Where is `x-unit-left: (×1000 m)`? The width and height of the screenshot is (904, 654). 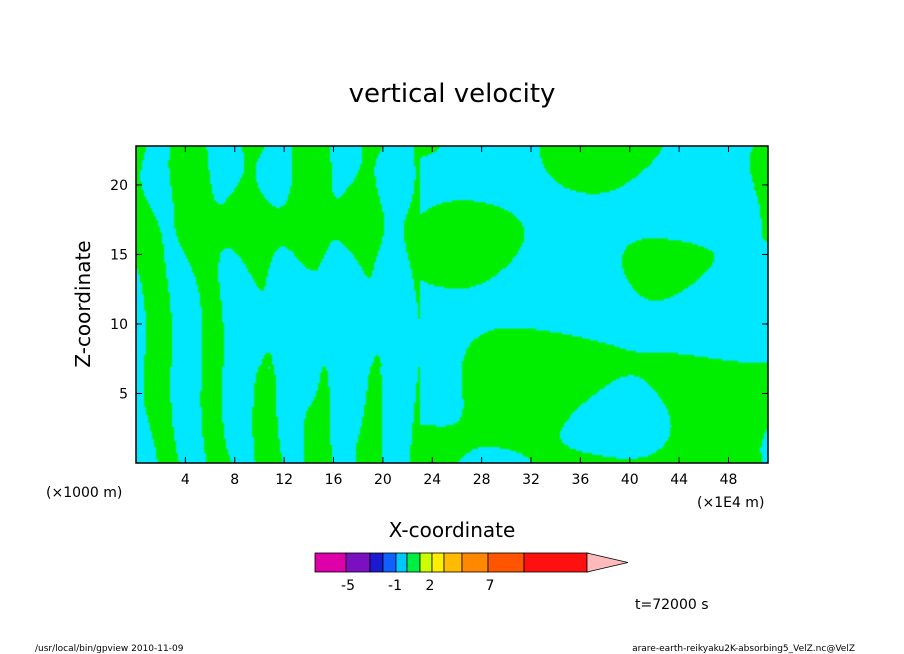 x-unit-left: (×1000 m) is located at coordinates (84, 493).